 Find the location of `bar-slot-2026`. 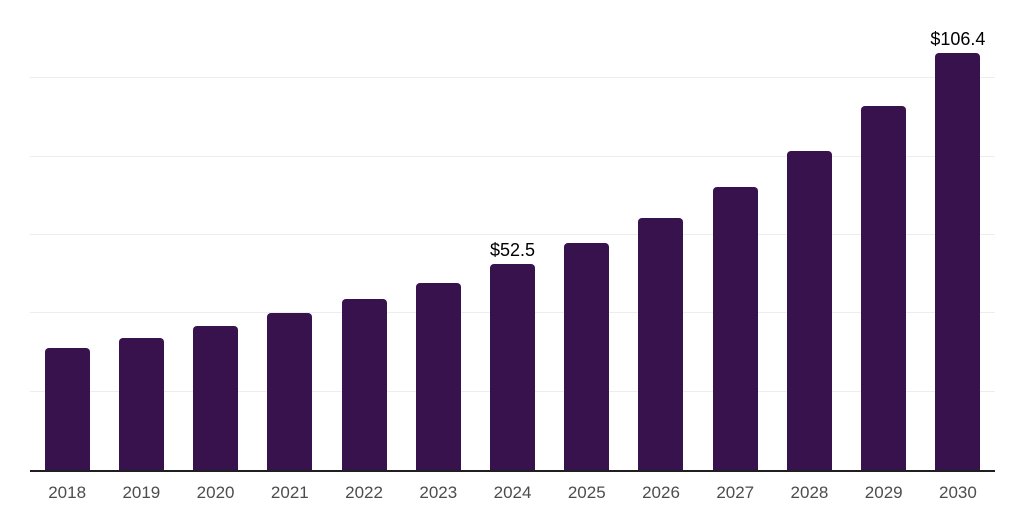

bar-slot-2026 is located at coordinates (661, 235).